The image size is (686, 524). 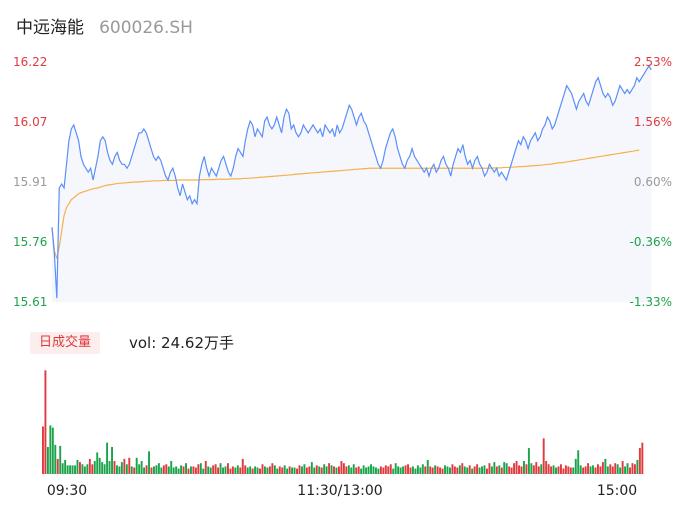 I want to click on time-tick-label: 11:30/13:00, so click(x=339, y=491).